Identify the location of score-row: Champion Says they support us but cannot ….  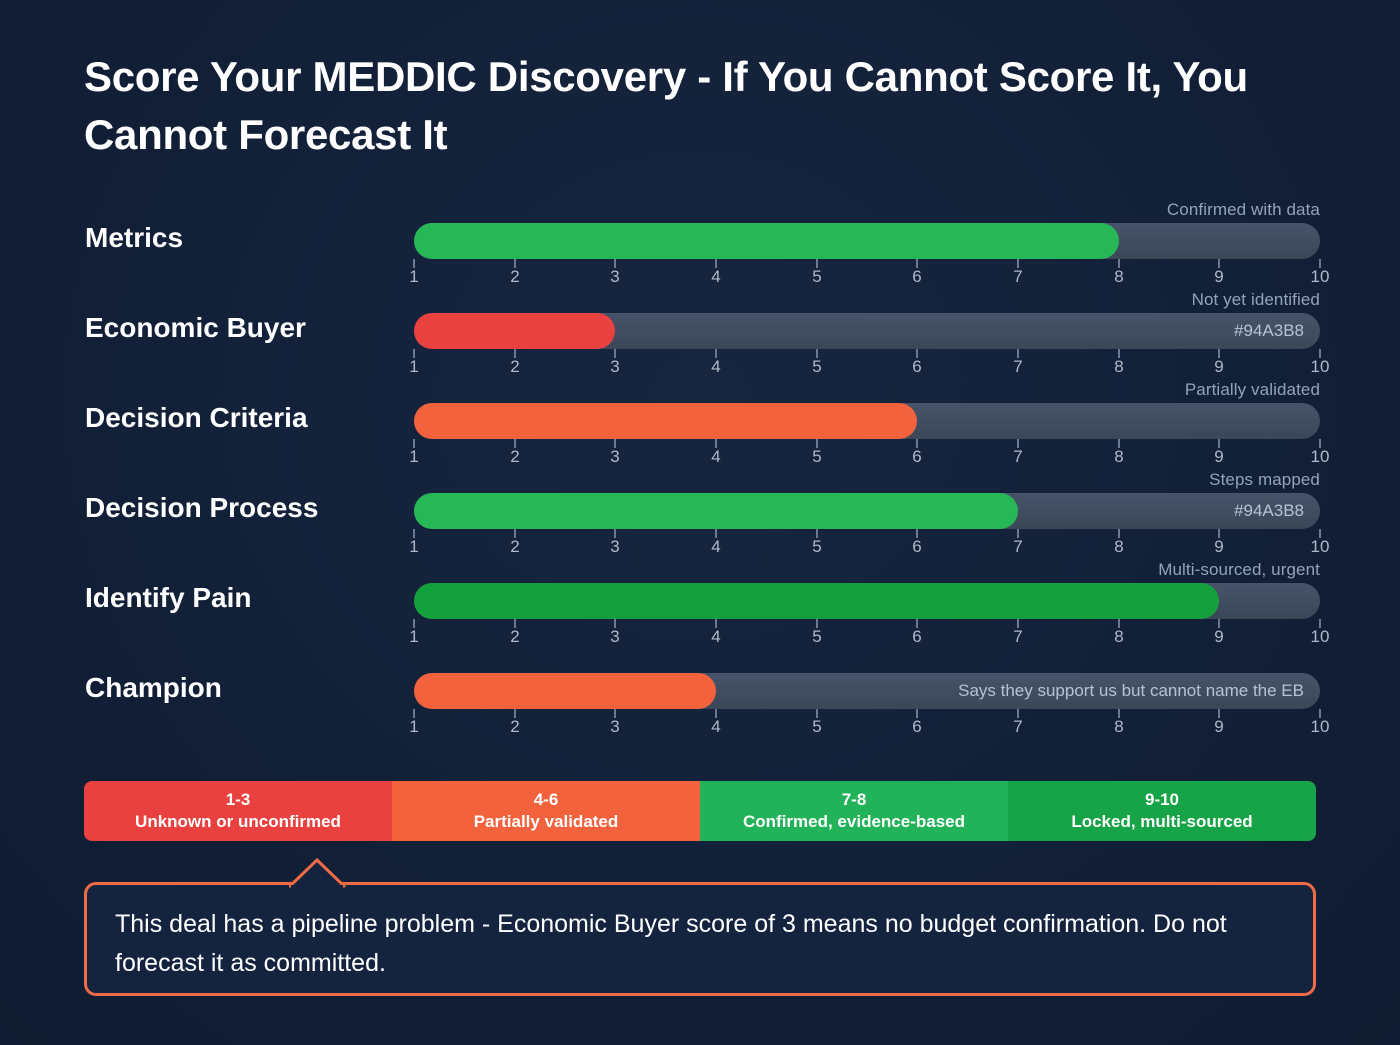
(700, 691).